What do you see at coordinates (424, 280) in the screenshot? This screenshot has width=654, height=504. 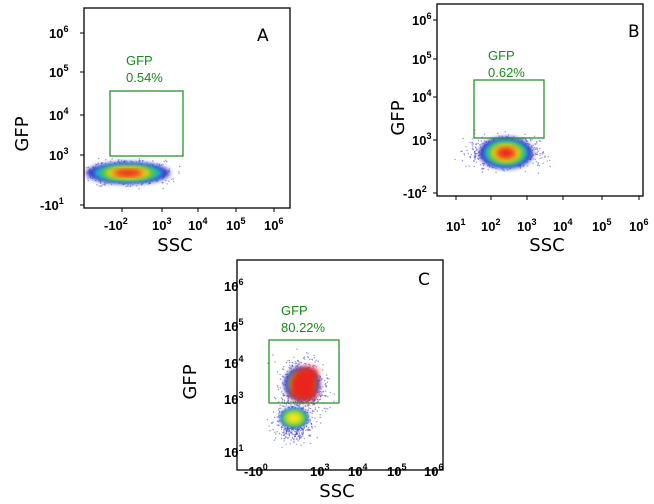 I see `panel-label: C` at bounding box center [424, 280].